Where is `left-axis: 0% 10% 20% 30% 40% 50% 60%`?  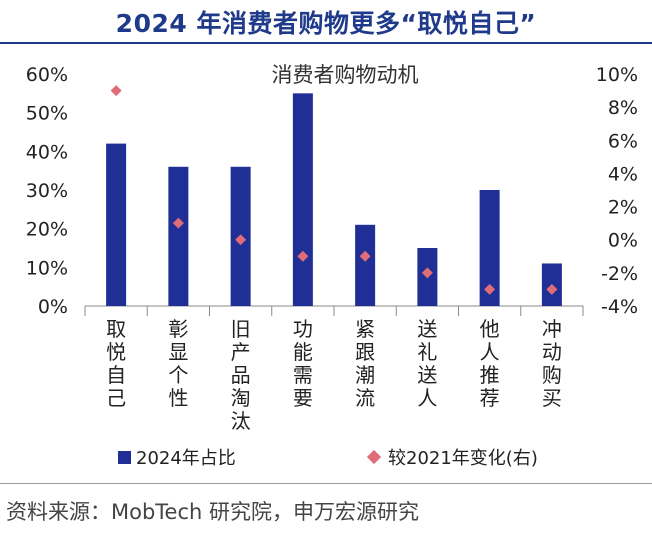 left-axis: 0% 10% 20% 30% 40% 50% 60% is located at coordinates (47, 191).